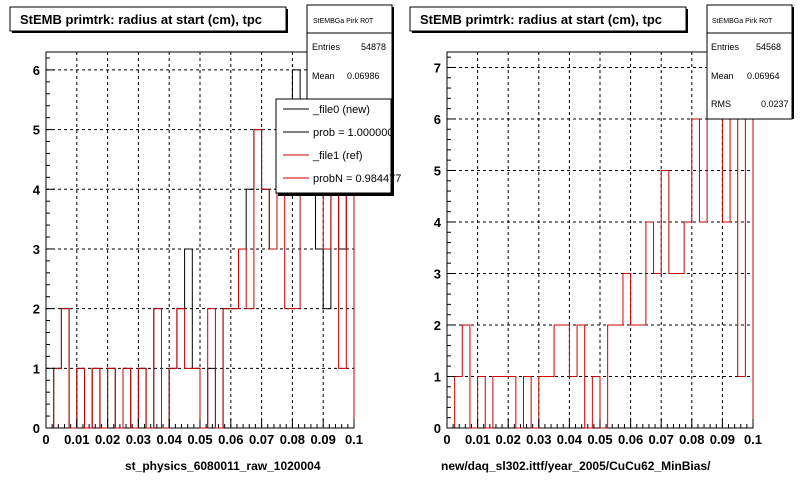 This screenshot has height=480, width=800. I want to click on legend-entry-file1: _file1 (ref), so click(337, 156).